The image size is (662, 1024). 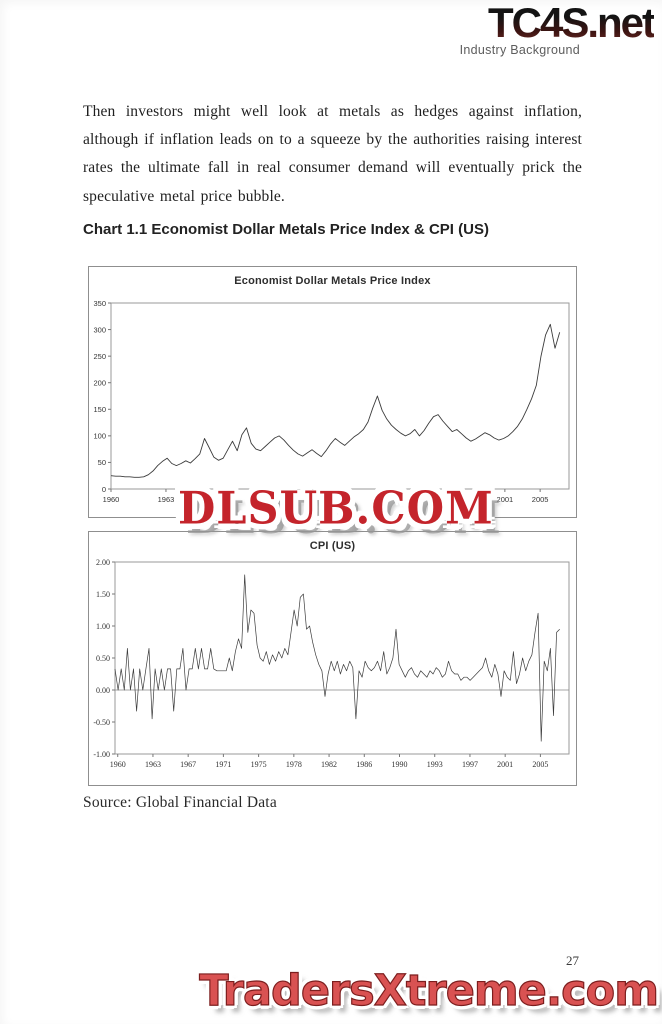 I want to click on svg-text: -0.50, so click(x=101, y=722).